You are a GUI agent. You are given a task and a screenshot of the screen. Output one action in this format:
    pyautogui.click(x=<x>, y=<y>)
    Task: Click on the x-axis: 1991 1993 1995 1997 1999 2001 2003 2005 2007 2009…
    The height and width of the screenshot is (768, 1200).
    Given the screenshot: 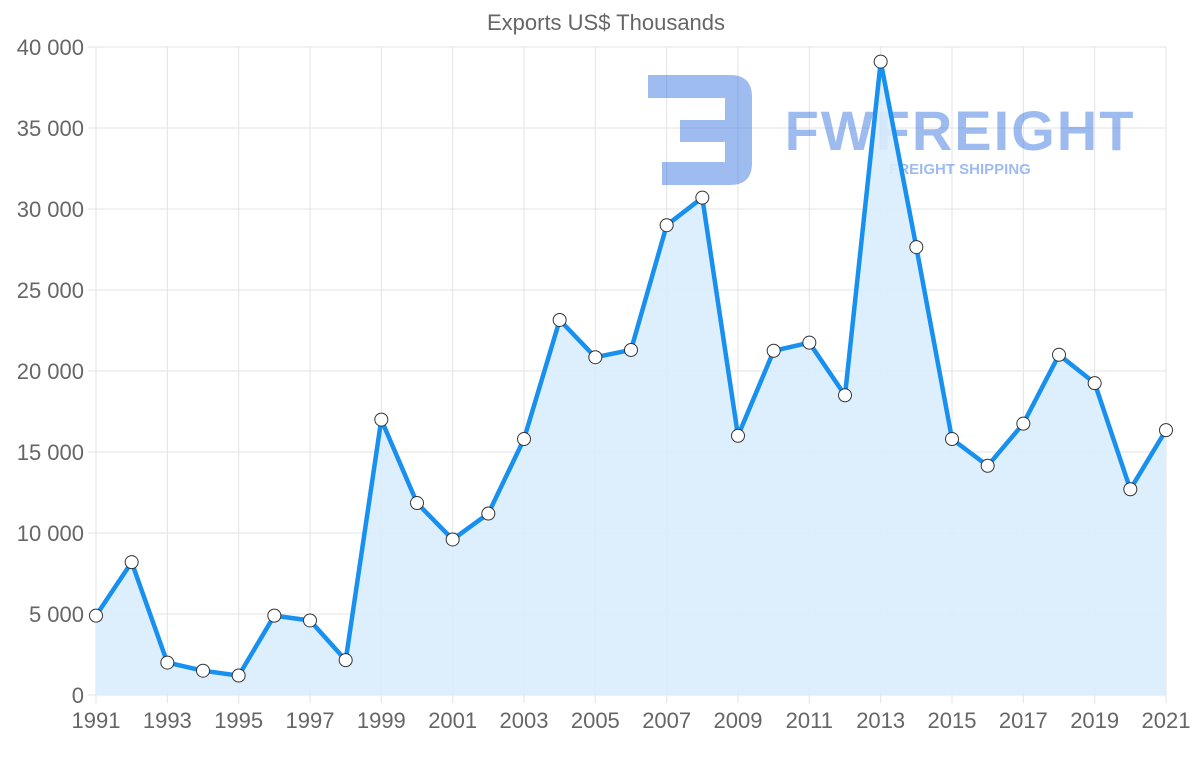 What is the action you would take?
    pyautogui.click(x=631, y=720)
    